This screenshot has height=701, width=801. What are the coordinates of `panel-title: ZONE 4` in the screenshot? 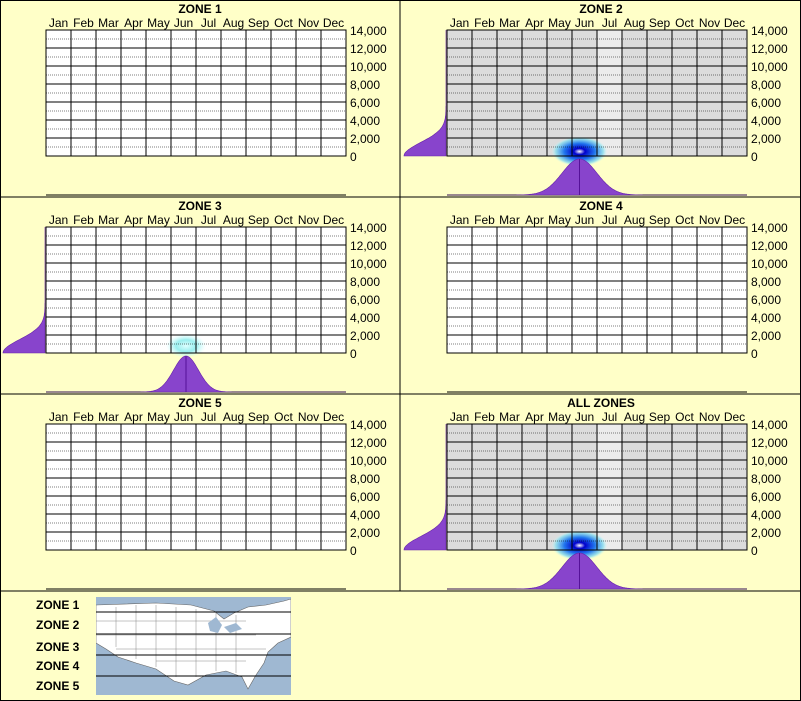 It's located at (601, 206).